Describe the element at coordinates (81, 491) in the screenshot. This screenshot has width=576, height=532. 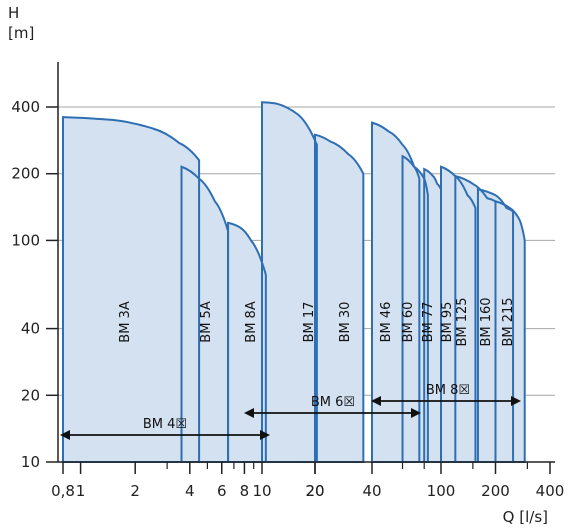
I see `x-tick-label: 1` at that location.